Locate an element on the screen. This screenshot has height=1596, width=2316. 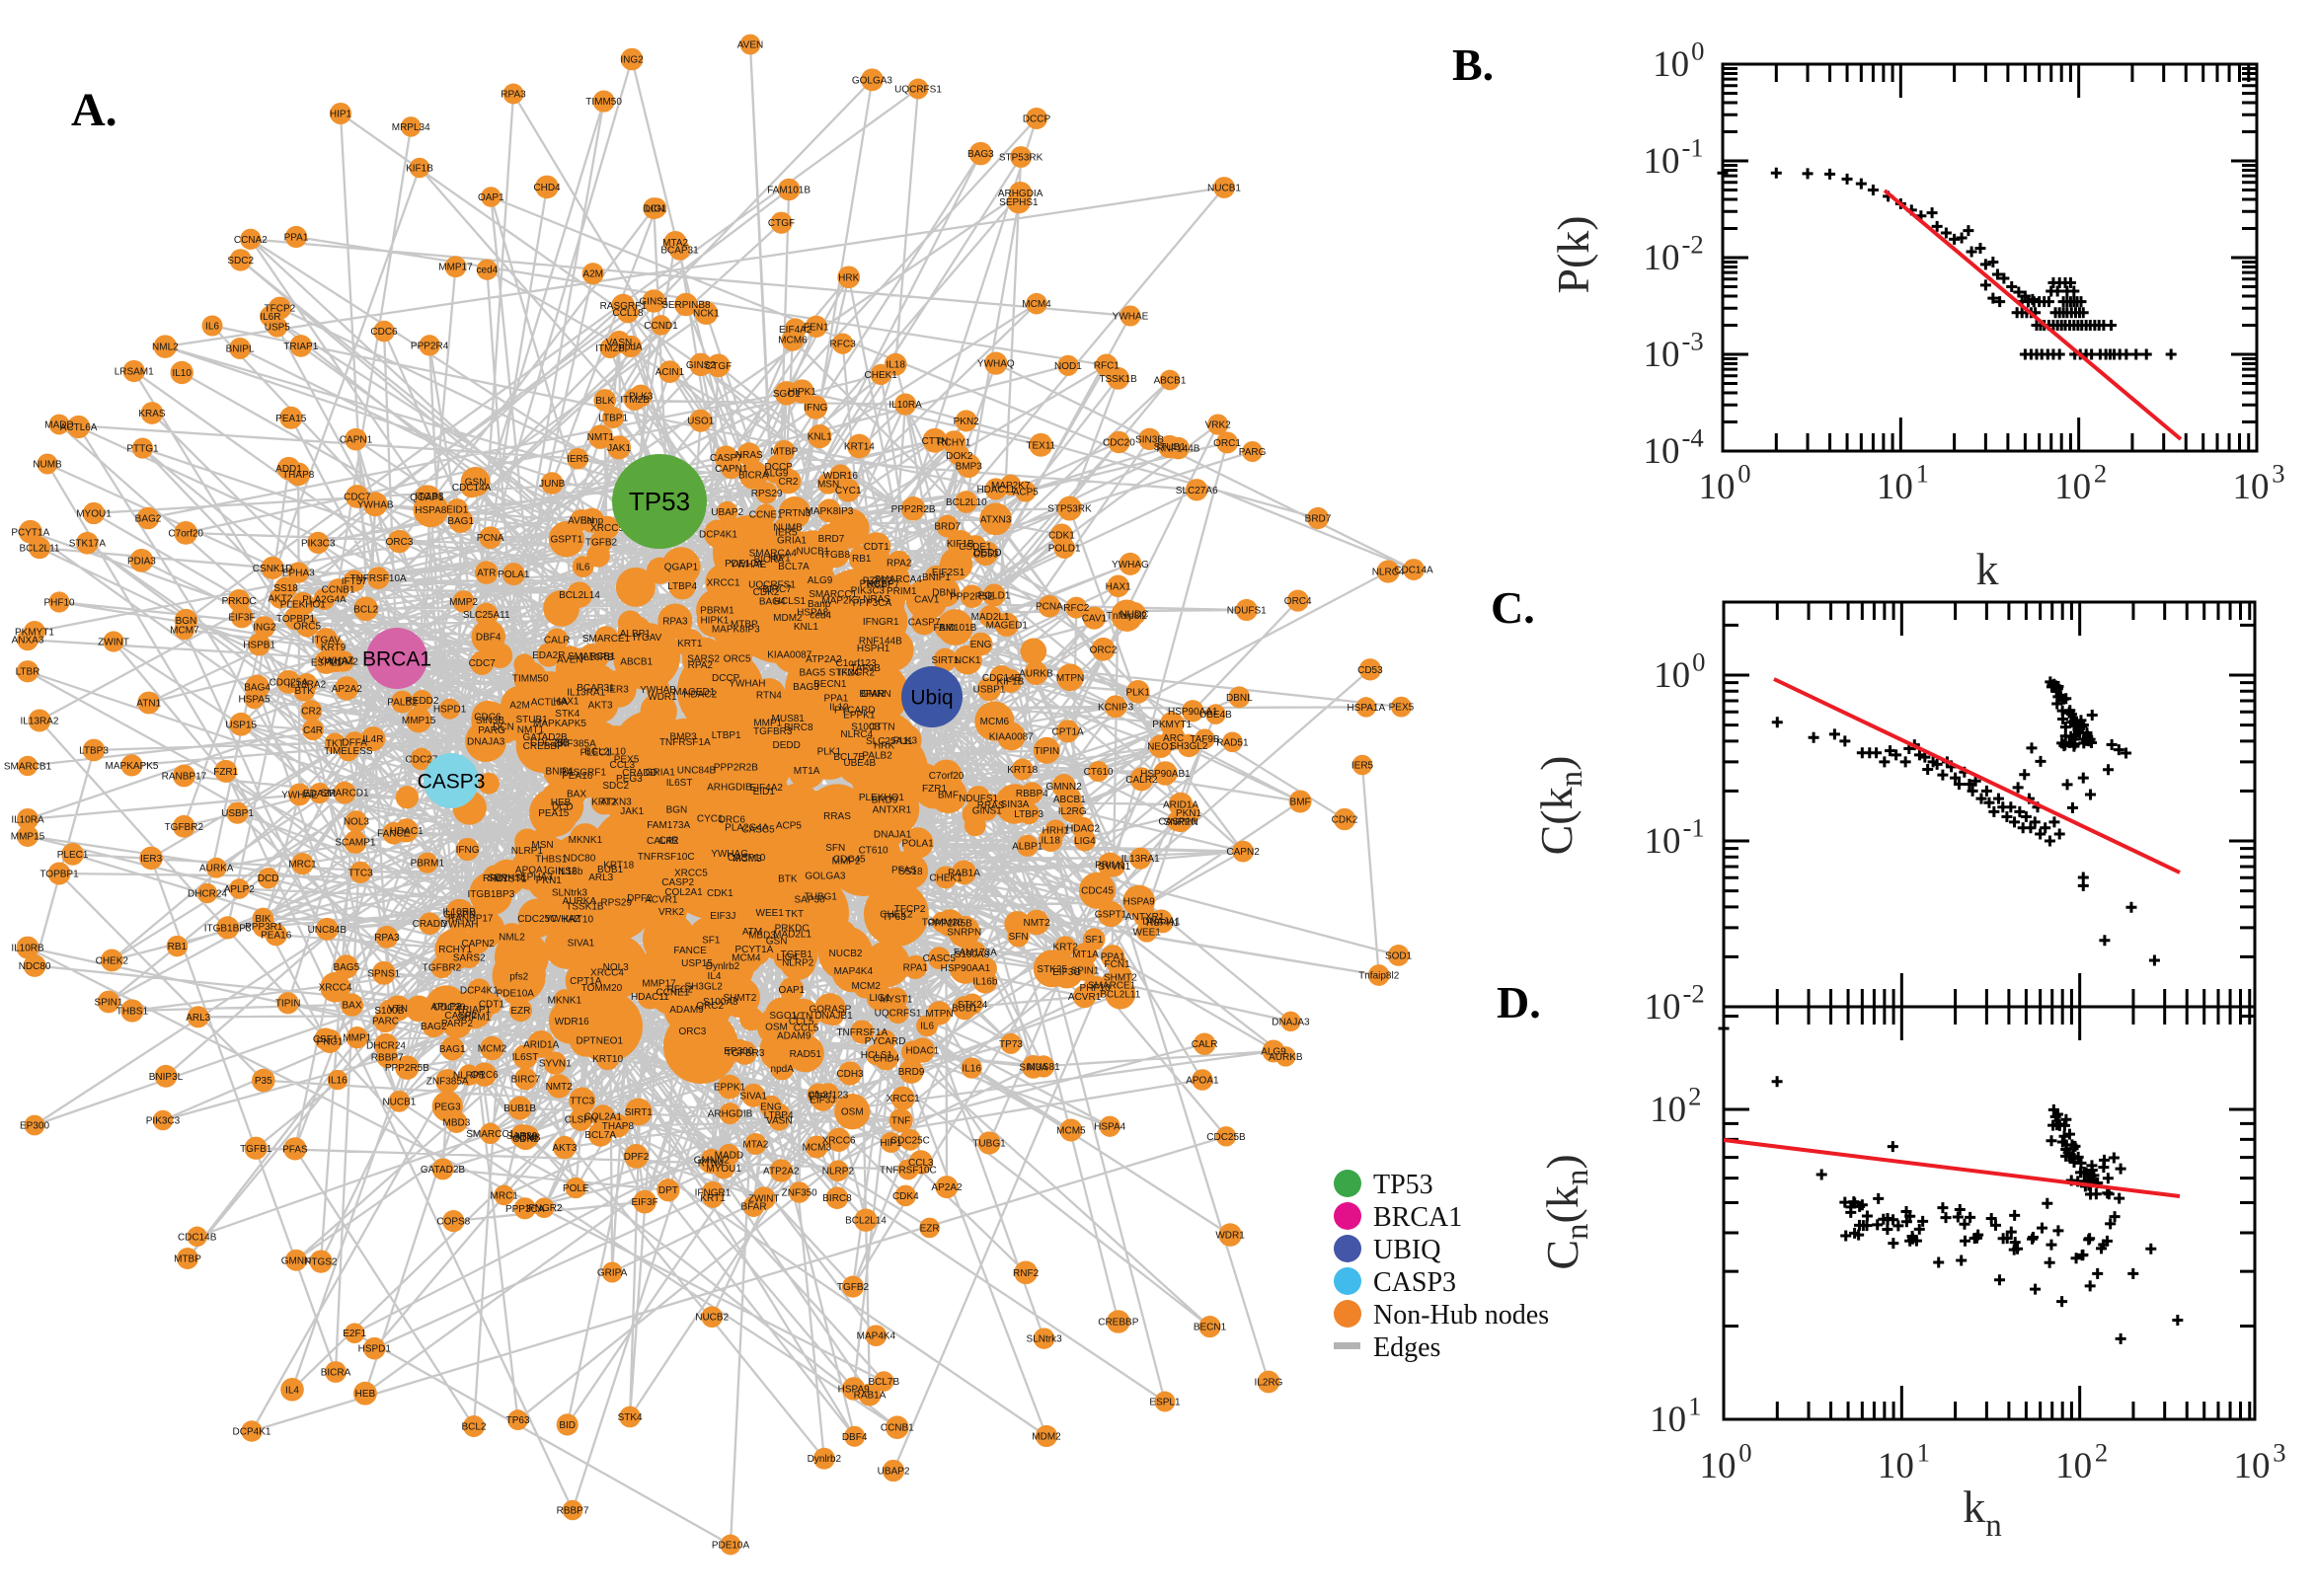
svg-text: ATM is located at coordinates (524, 1137).